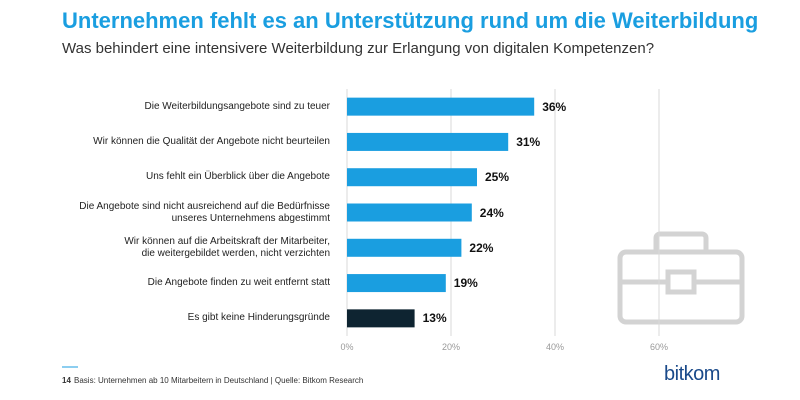  I want to click on value-label: 22%, so click(481, 247).